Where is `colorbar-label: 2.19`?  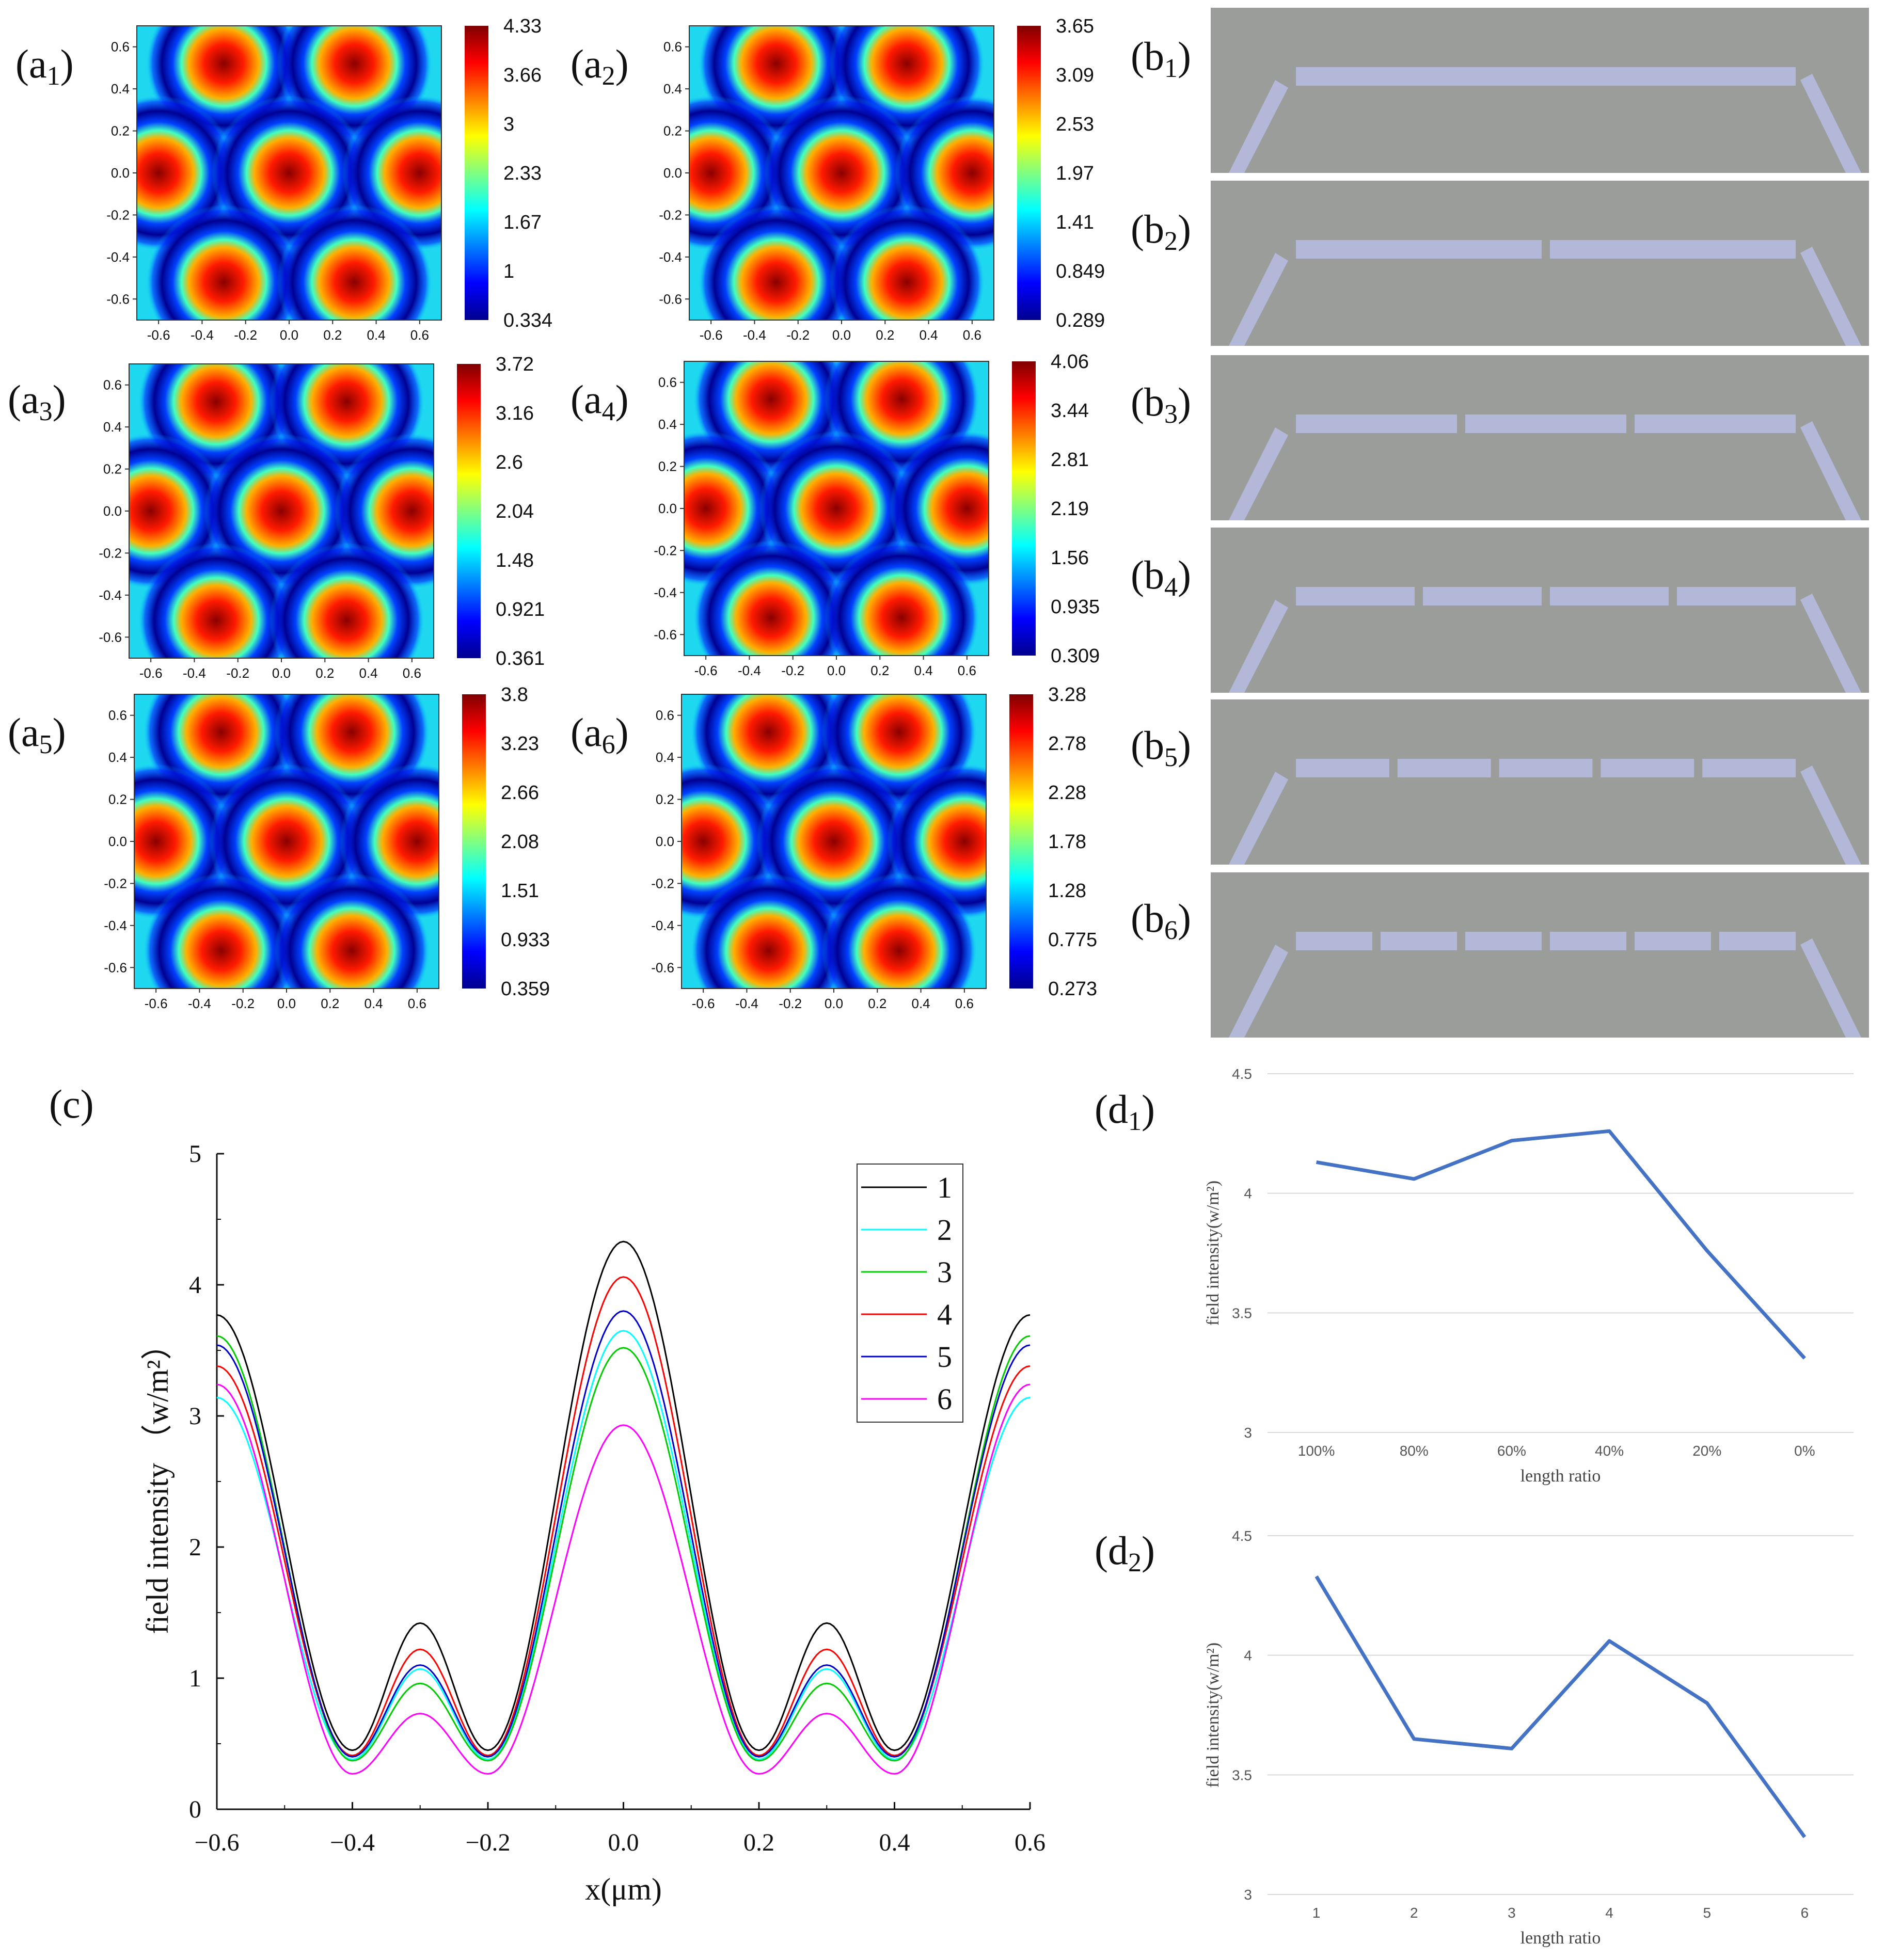 colorbar-label: 2.19 is located at coordinates (1070, 509).